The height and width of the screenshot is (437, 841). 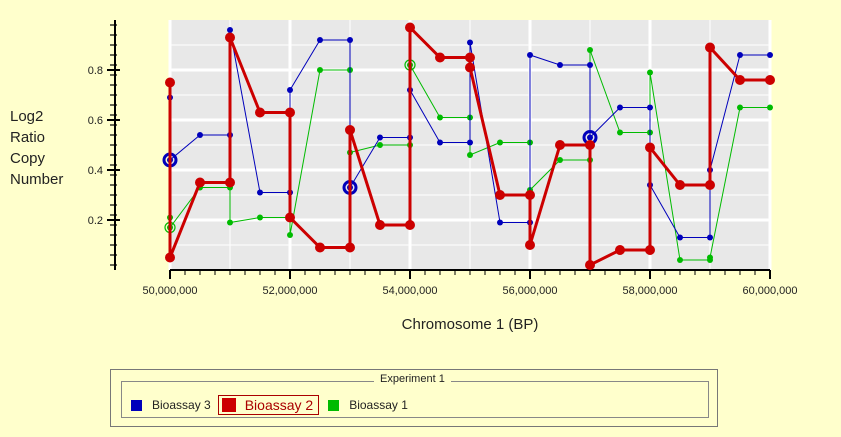 I want to click on y-axis-label-line: Ratio, so click(x=28, y=137).